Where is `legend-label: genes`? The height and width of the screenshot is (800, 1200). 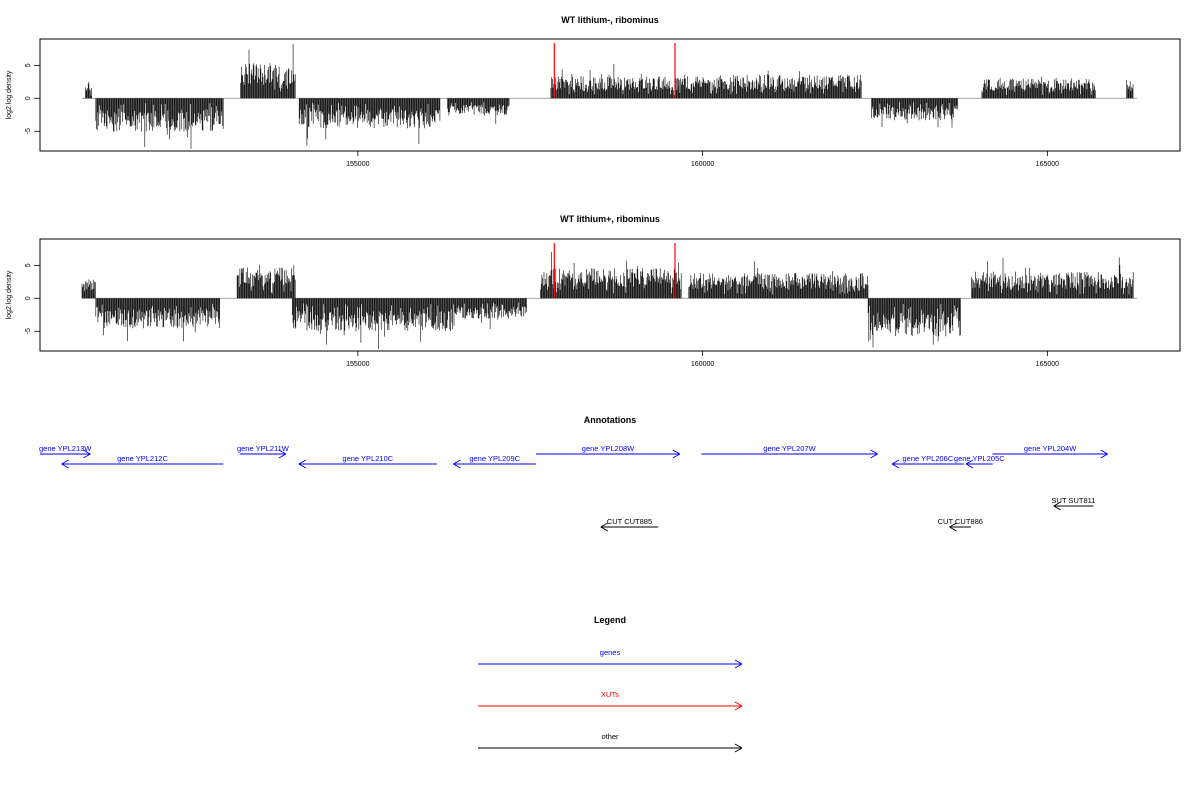 legend-label: genes is located at coordinates (610, 652).